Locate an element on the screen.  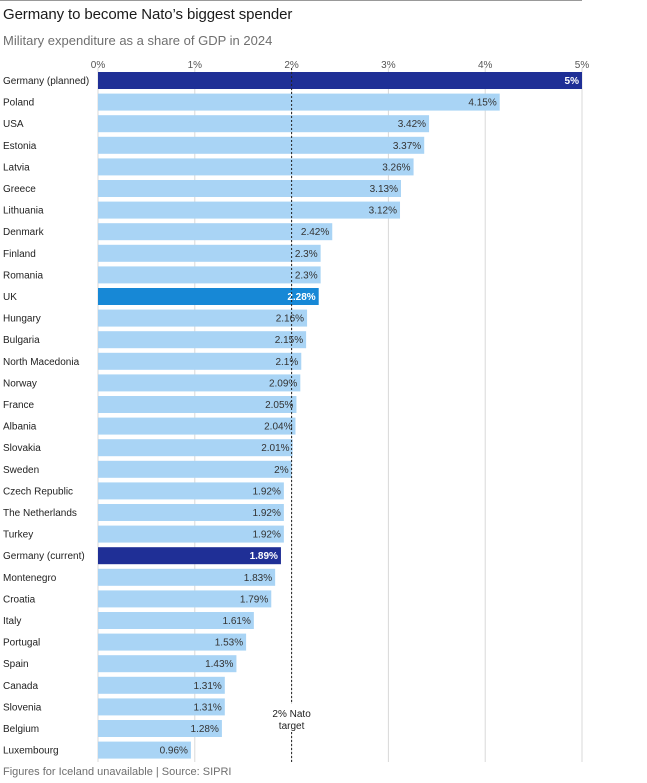
value-label: 1.43% is located at coordinates (219, 664).